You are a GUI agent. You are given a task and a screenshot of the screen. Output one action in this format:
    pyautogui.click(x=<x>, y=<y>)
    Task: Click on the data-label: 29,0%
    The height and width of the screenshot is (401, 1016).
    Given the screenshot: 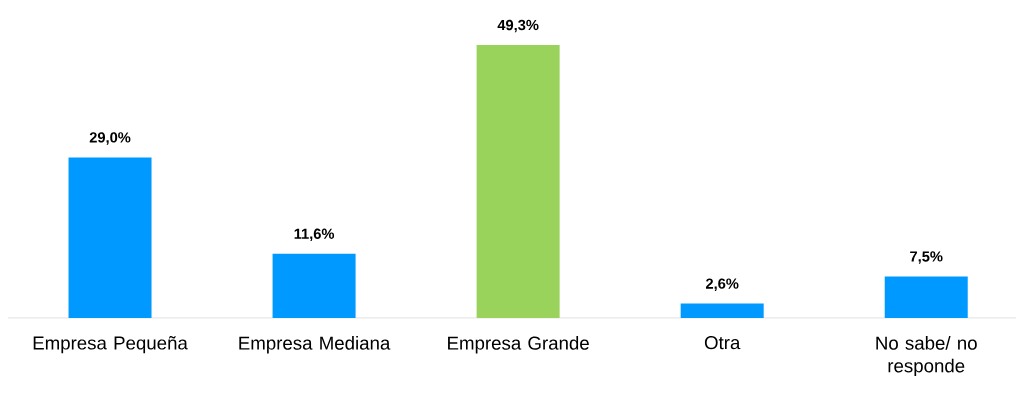 What is the action you would take?
    pyautogui.click(x=110, y=138)
    